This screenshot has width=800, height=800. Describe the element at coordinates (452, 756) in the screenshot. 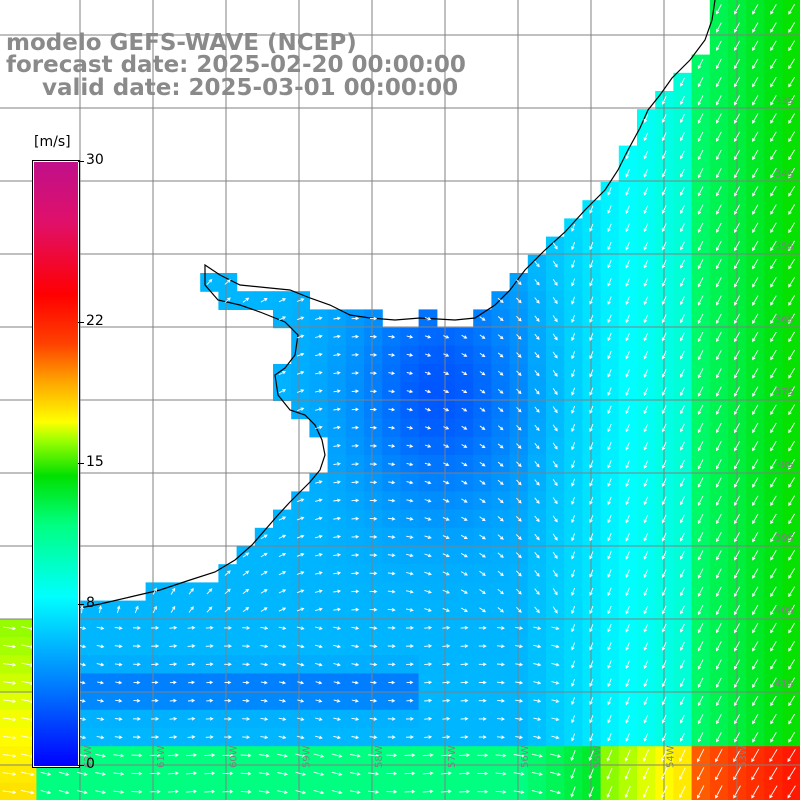

I see `longitude-label: 57W` at that location.